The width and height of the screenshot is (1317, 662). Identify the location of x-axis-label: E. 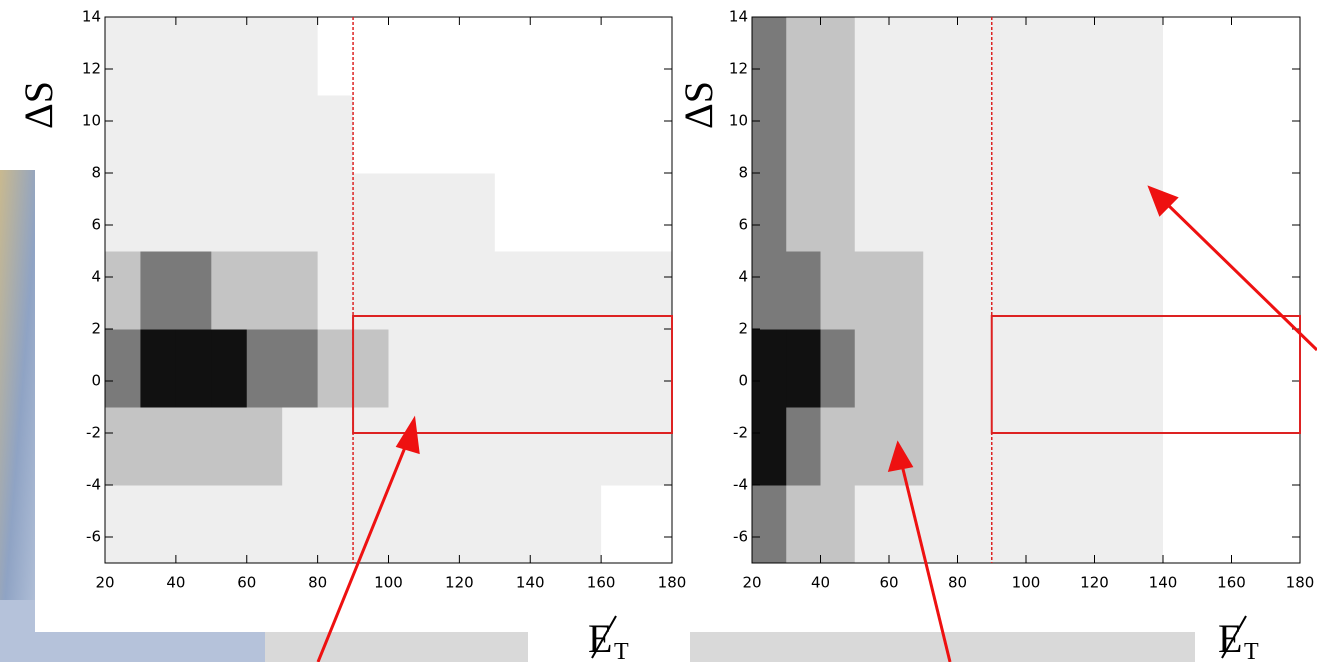
(1230, 638).